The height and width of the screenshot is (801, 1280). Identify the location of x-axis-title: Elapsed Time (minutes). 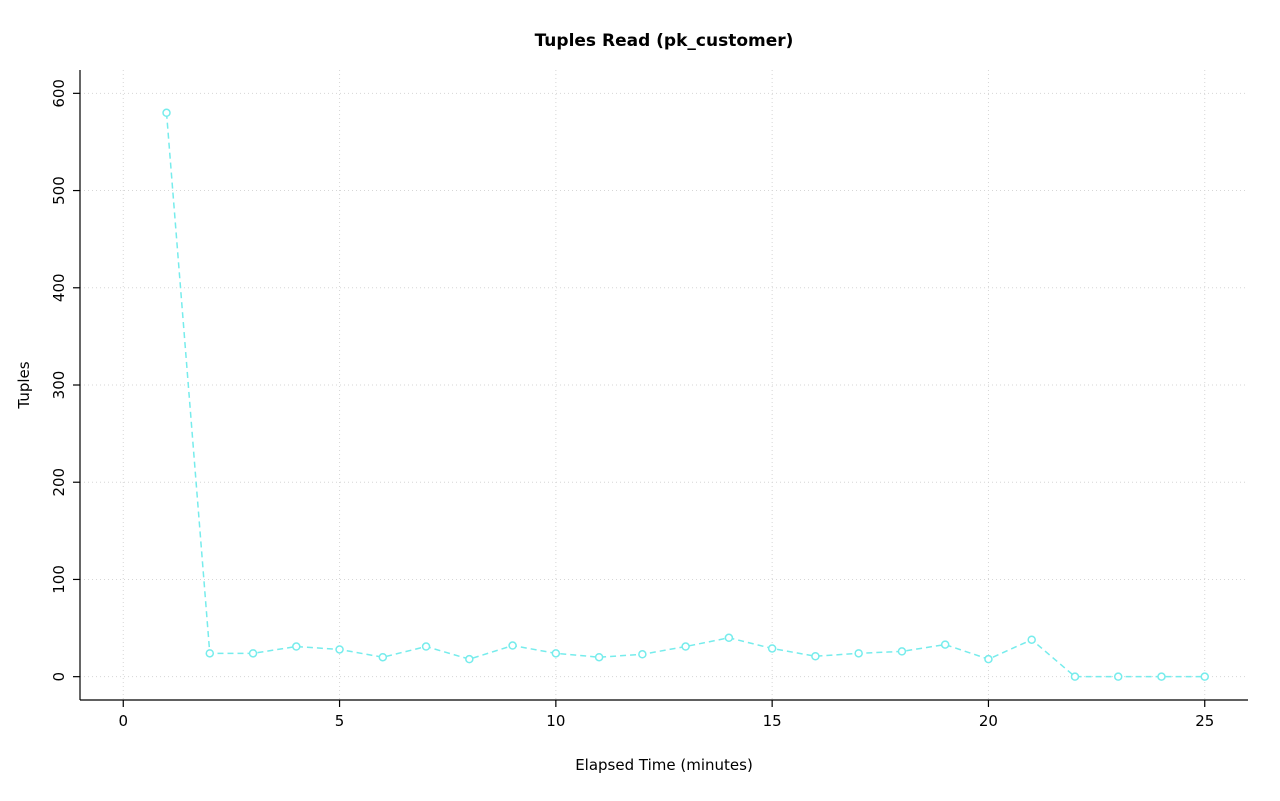
(664, 765).